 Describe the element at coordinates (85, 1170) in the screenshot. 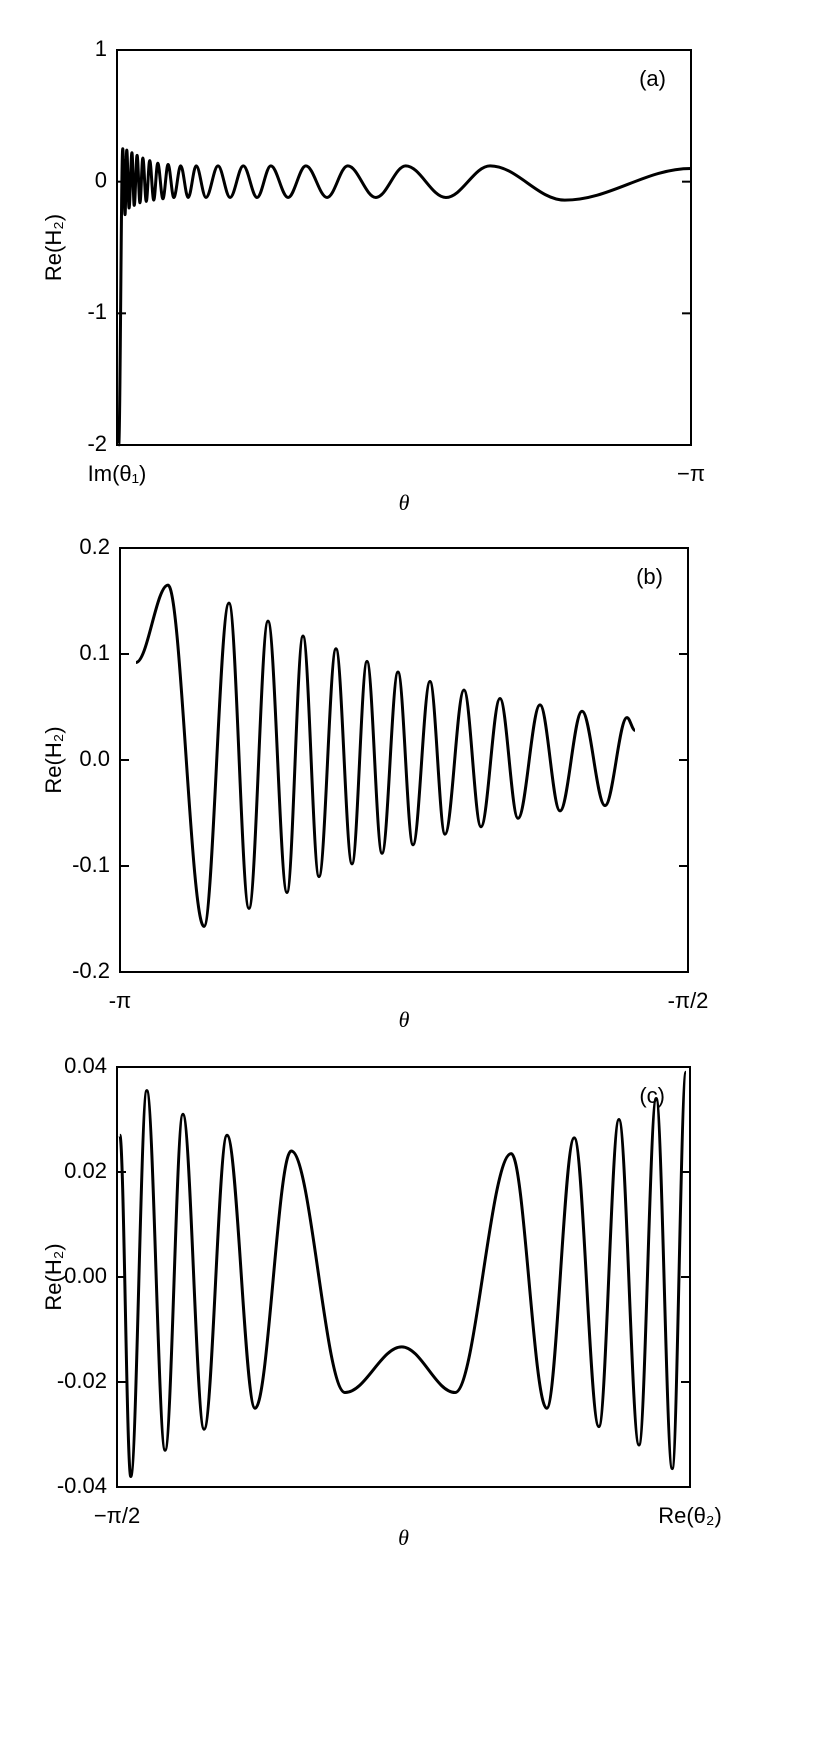

I see `y-tick-label: 0.02` at that location.